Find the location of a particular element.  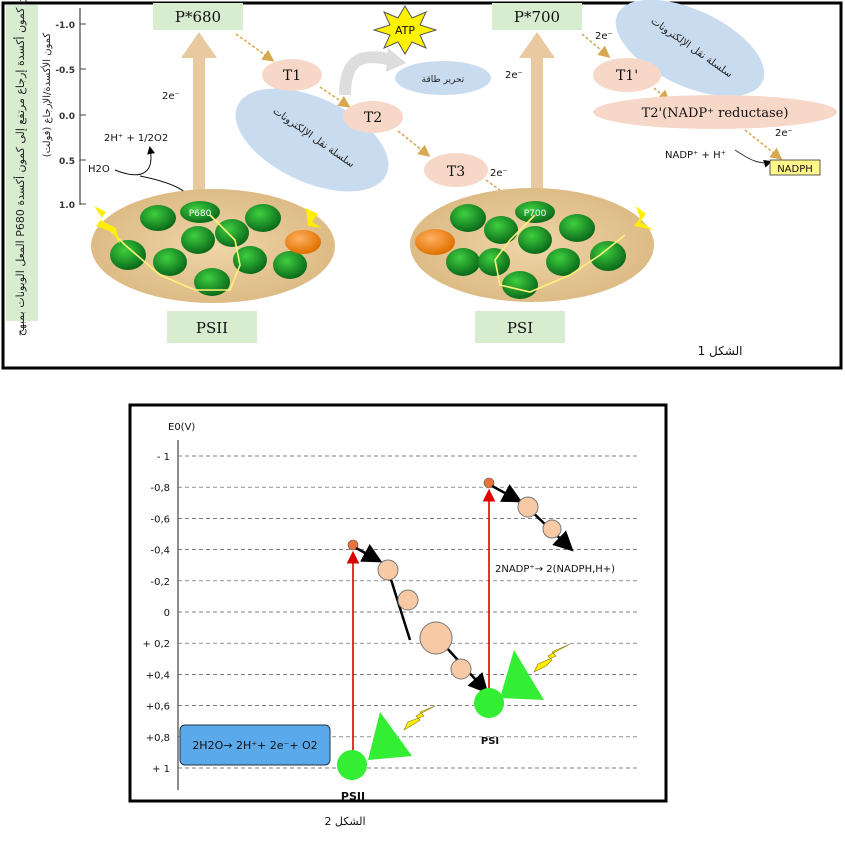

psi-label-box is located at coordinates (520, 327).